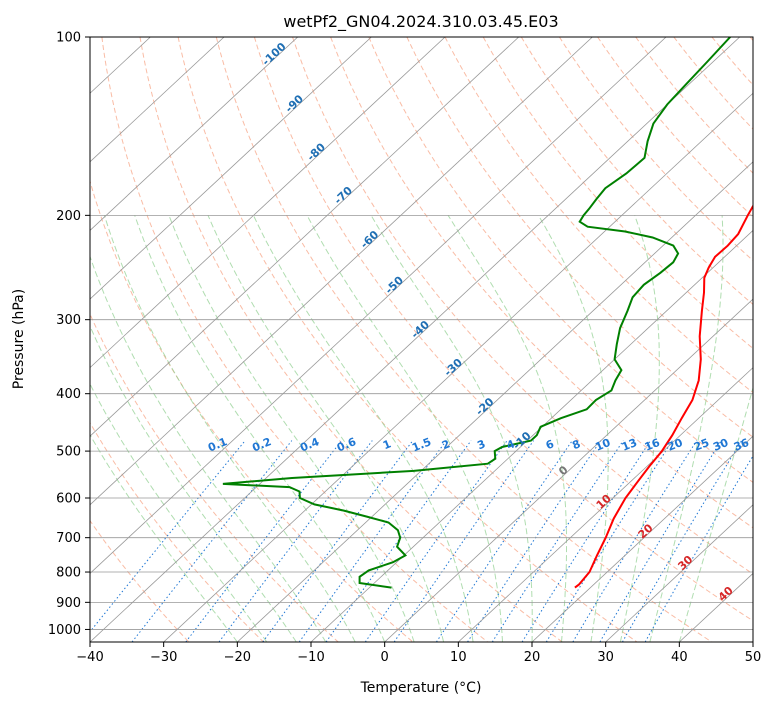 This screenshot has height=708, width=775. I want to click on mixing-ratio-label: 30, so click(720, 445).